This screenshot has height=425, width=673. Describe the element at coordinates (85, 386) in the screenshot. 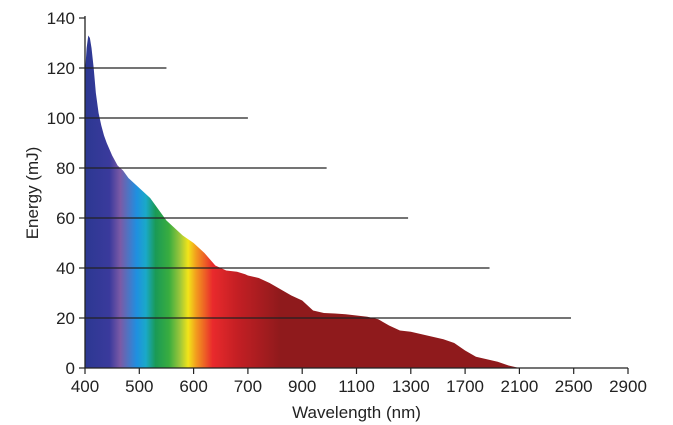

I see `x-tick-label: 400` at that location.